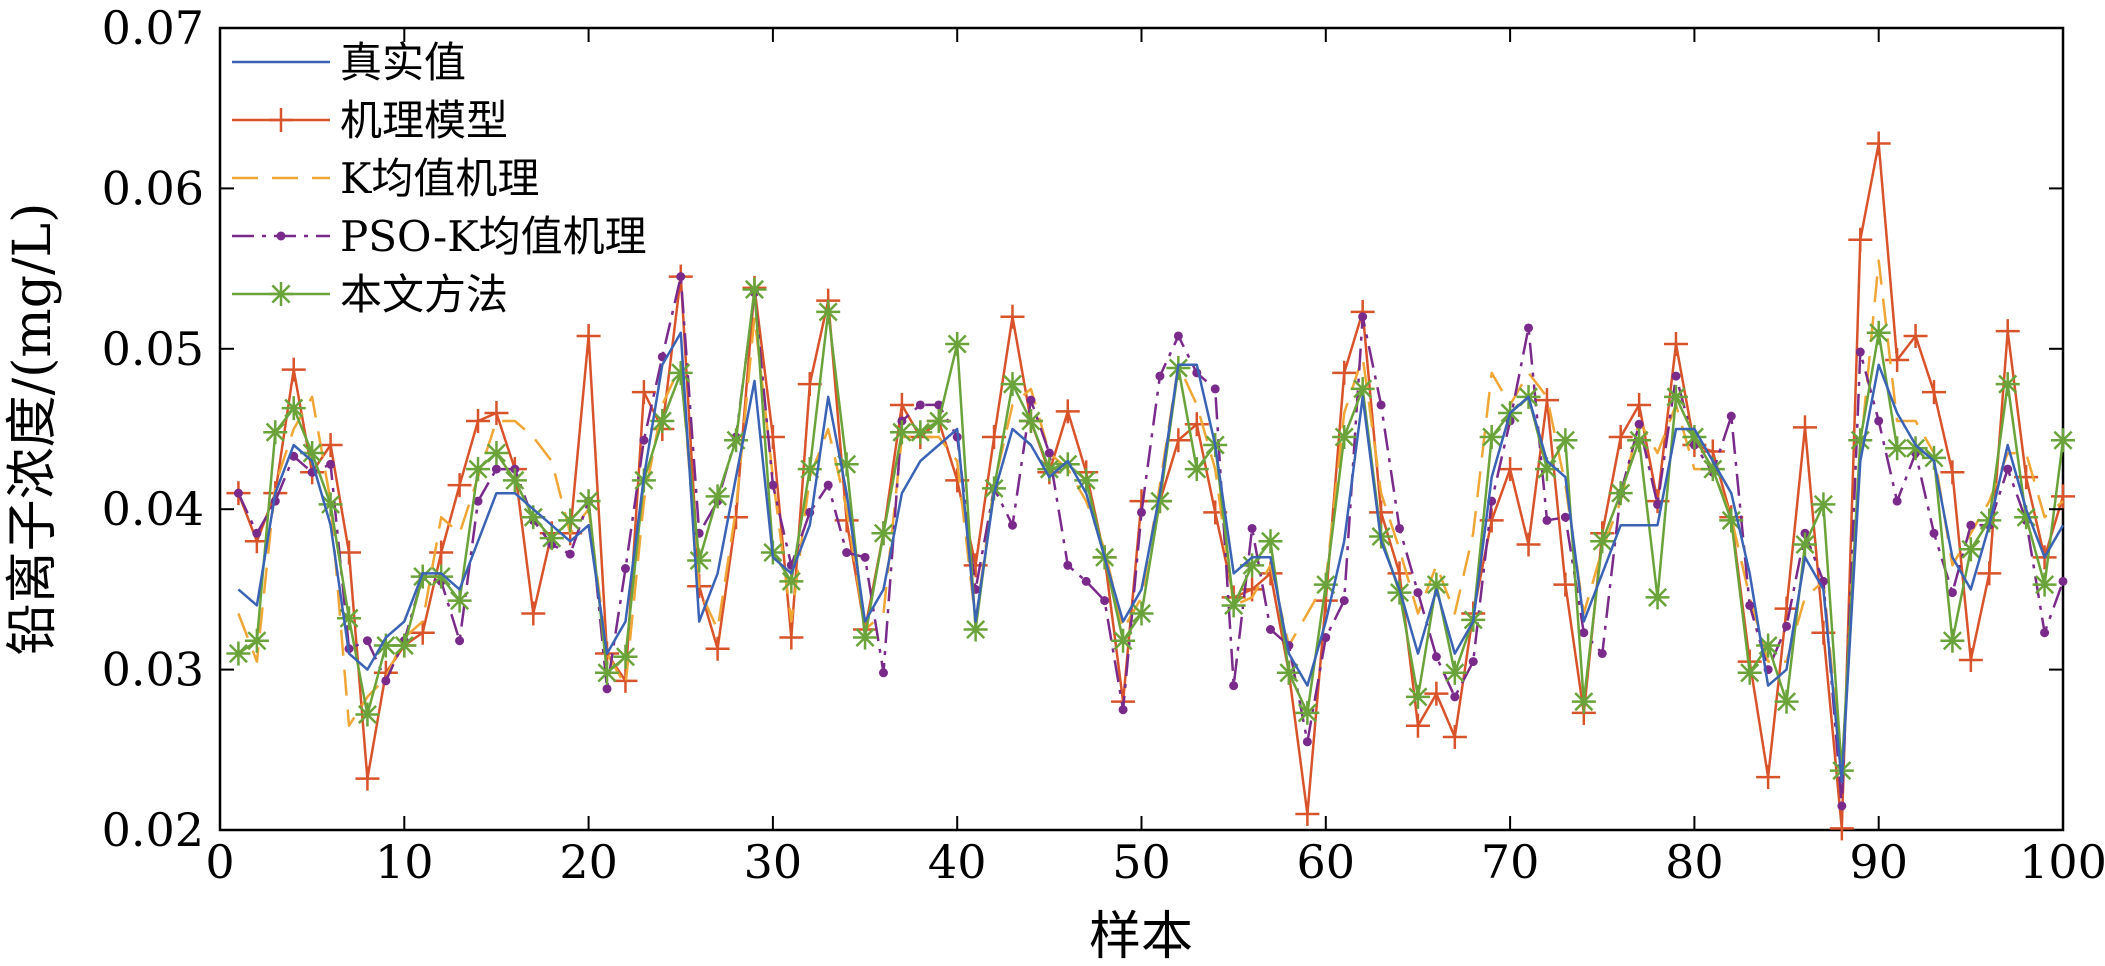 The image size is (2105, 966). Describe the element at coordinates (1878, 862) in the screenshot. I see `x-tick-label: 90` at that location.